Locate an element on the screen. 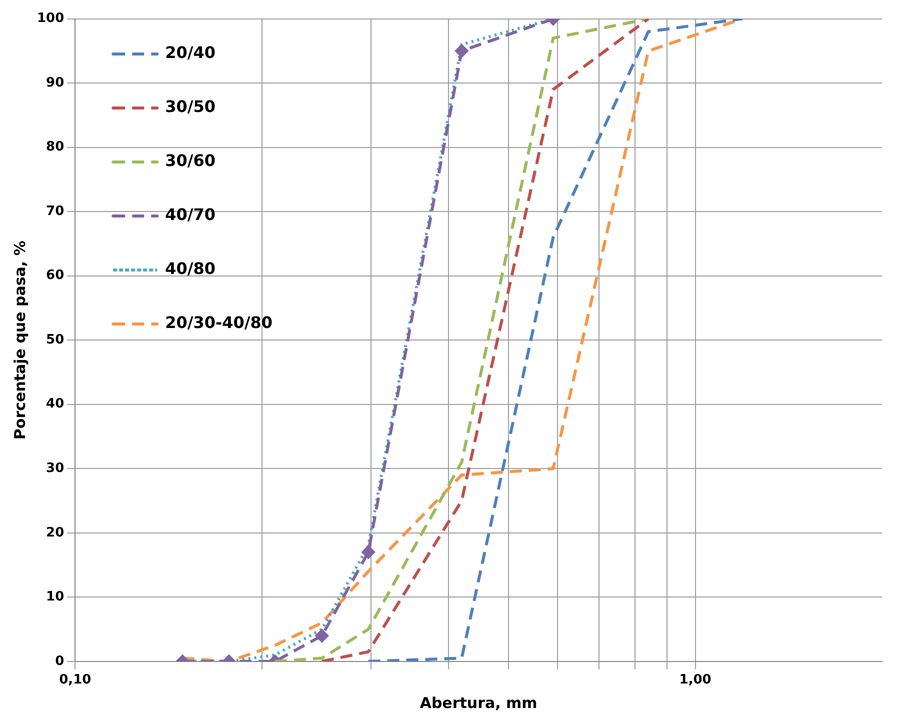  legend-label: 20/30-40/80 is located at coordinates (219, 322).